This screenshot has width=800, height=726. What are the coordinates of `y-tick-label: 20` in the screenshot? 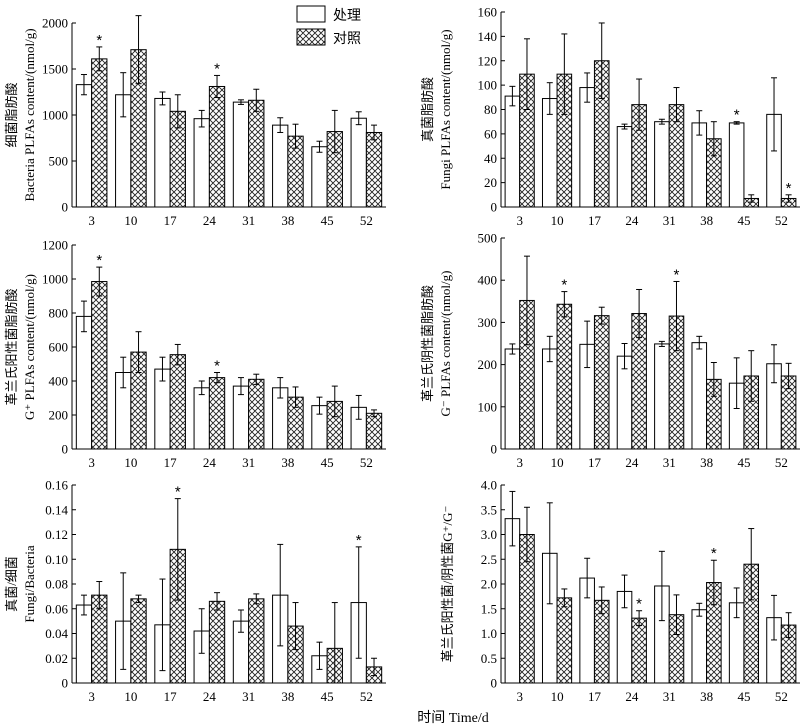 It's located at (490, 182).